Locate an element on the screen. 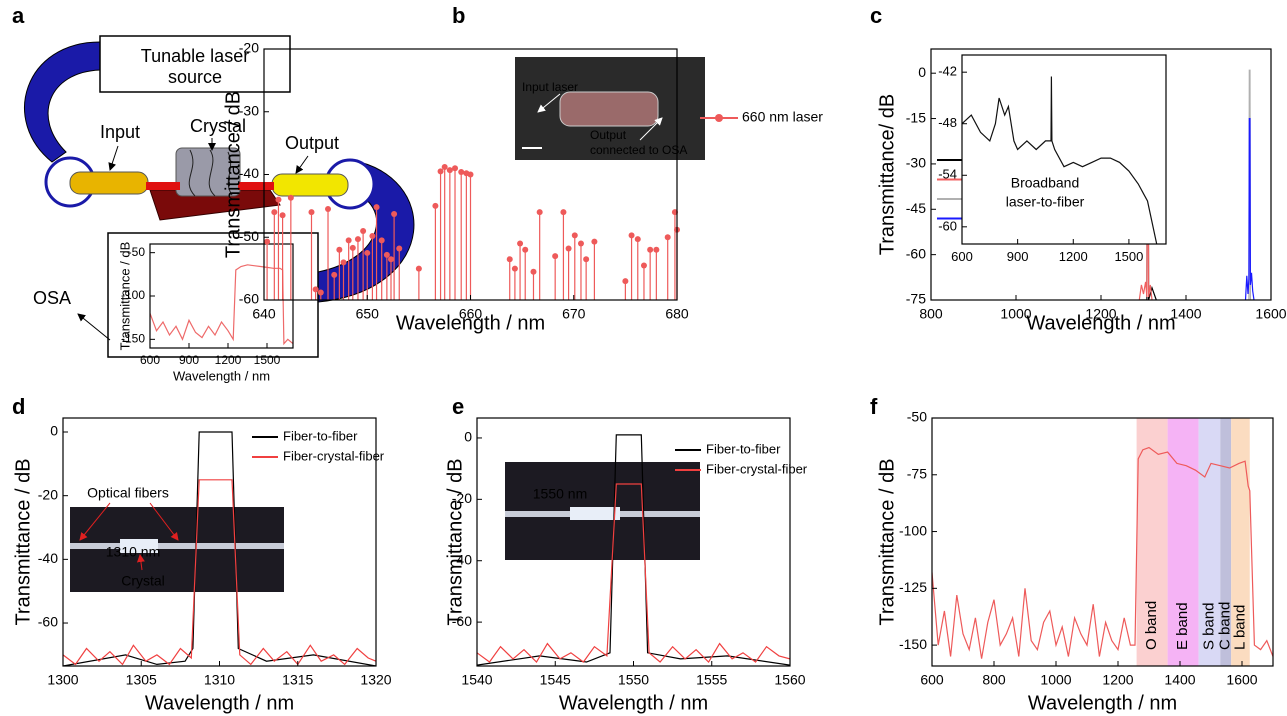 This screenshot has height=716, width=1287. annotation: Input laser is located at coordinates (550, 87).